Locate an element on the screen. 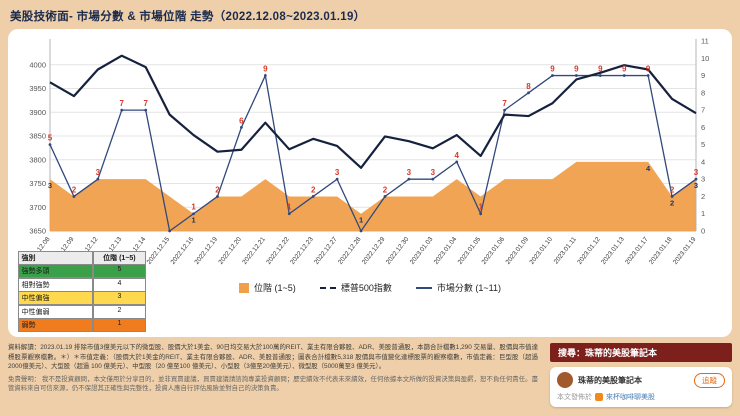 This screenshot has height=416, width=740. svg-text: 2023.01.05 is located at coordinates (470, 251).